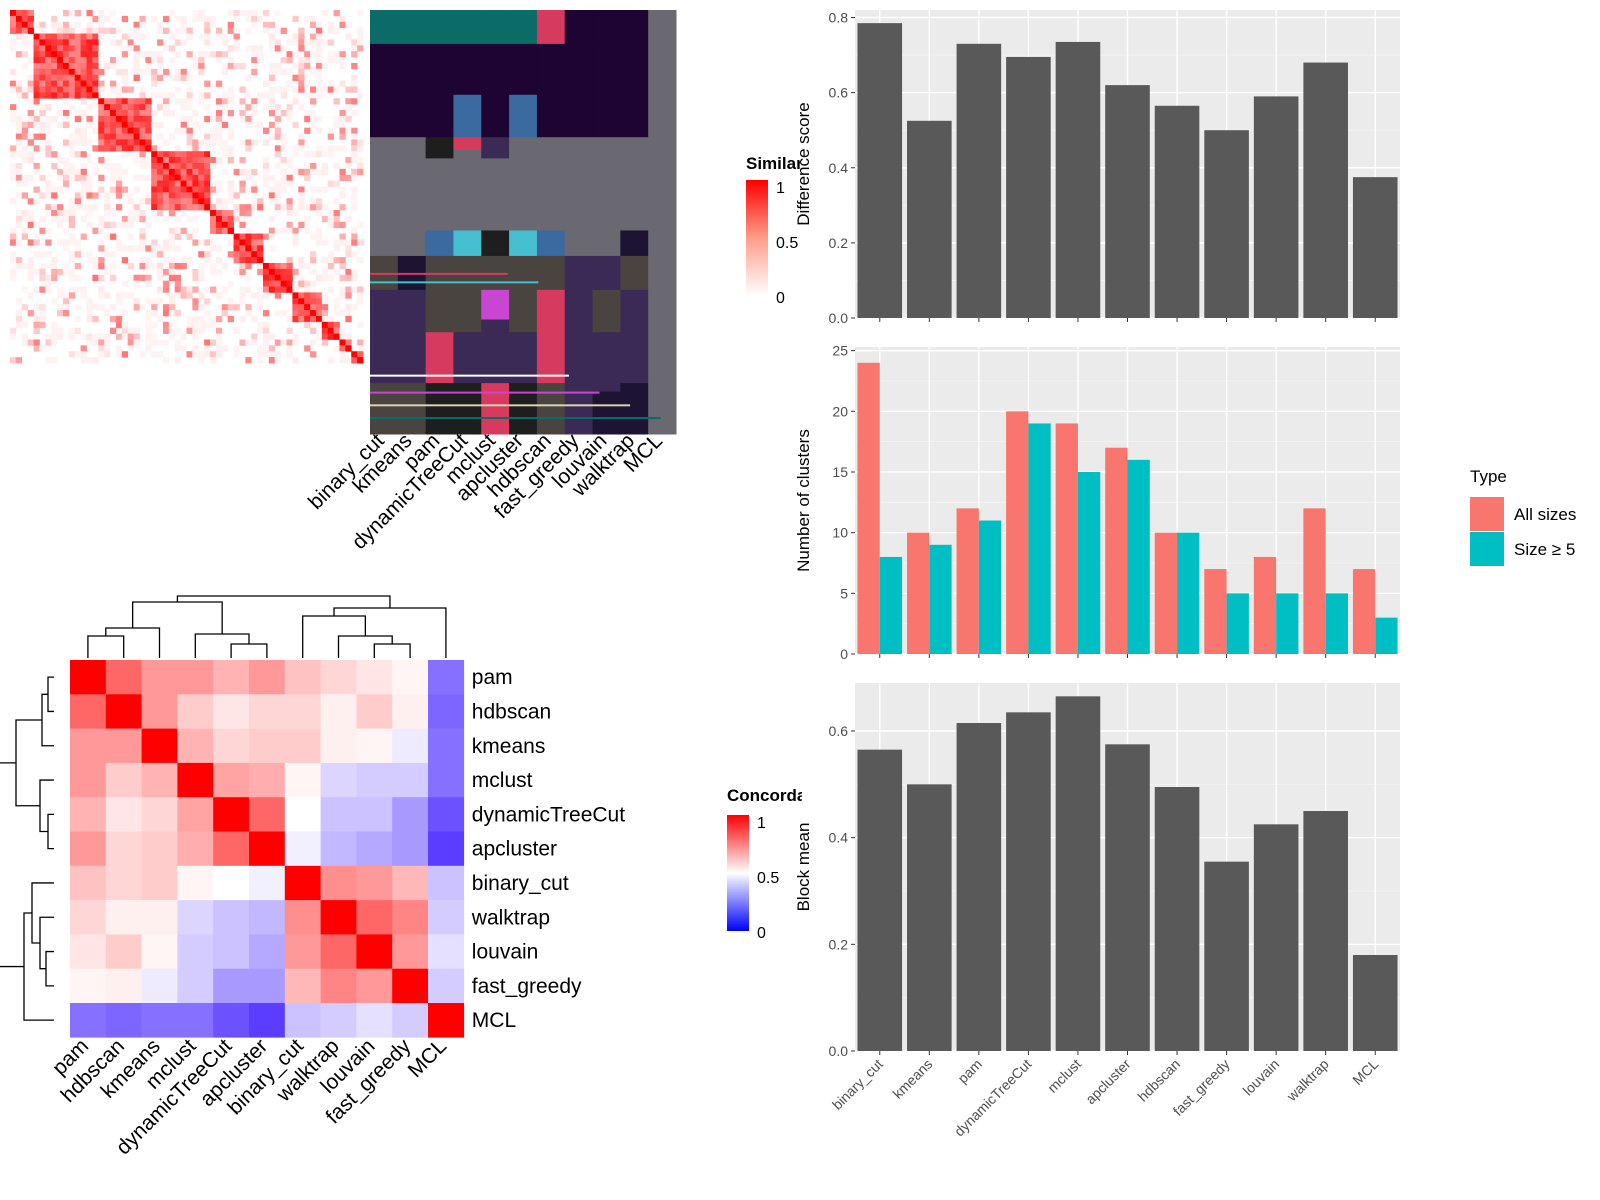 Image resolution: width=1600 pixels, height=1200 pixels. What do you see at coordinates (1028, 881) in the screenshot?
I see `bar` at bounding box center [1028, 881].